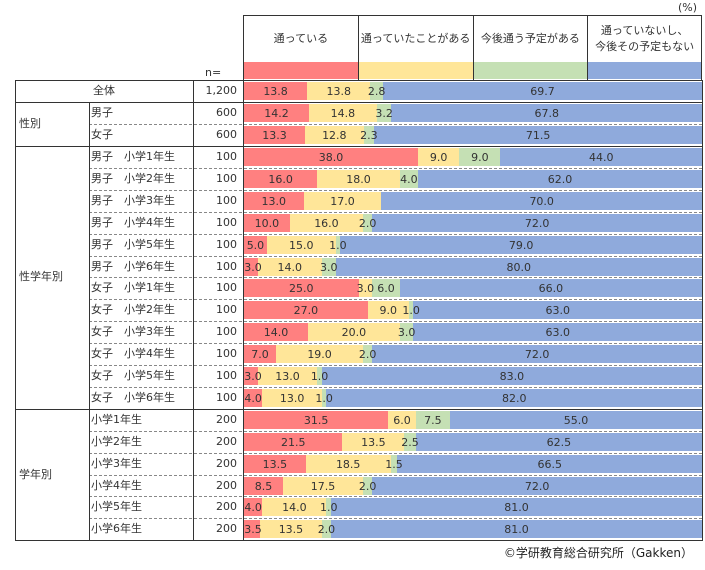 This screenshot has height=570, width=705. Describe the element at coordinates (133, 397) in the screenshot. I see `row-label: 女子 小学6年生` at that location.